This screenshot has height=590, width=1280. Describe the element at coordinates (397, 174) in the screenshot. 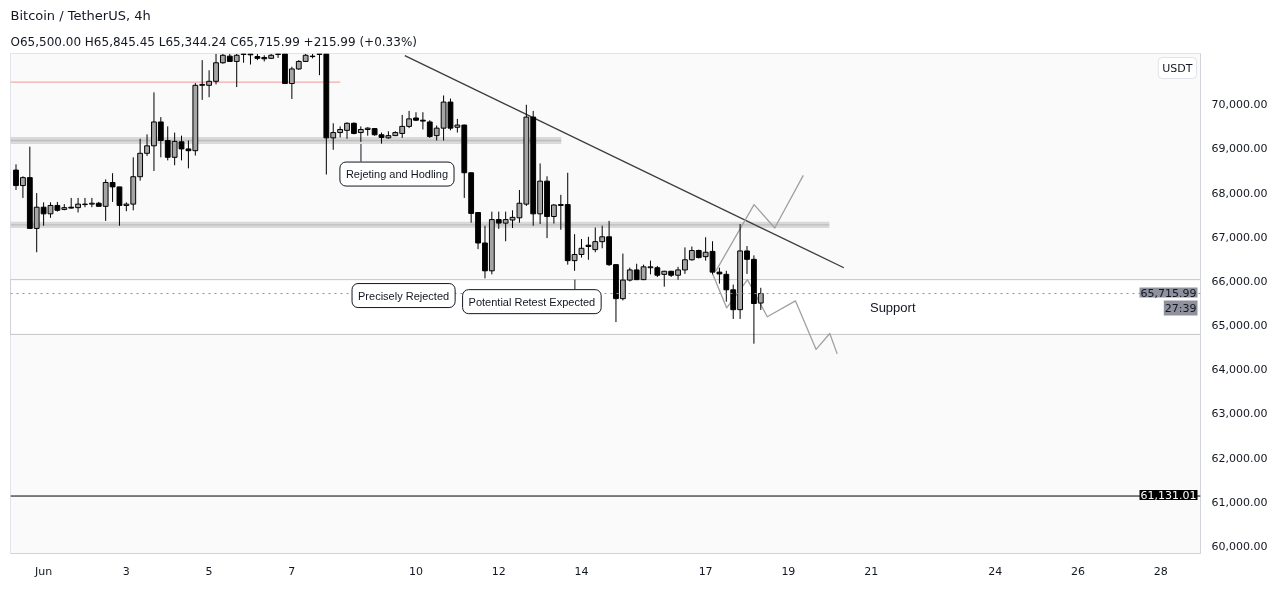

I see `annotation: Rejeting and Hodling` at that location.